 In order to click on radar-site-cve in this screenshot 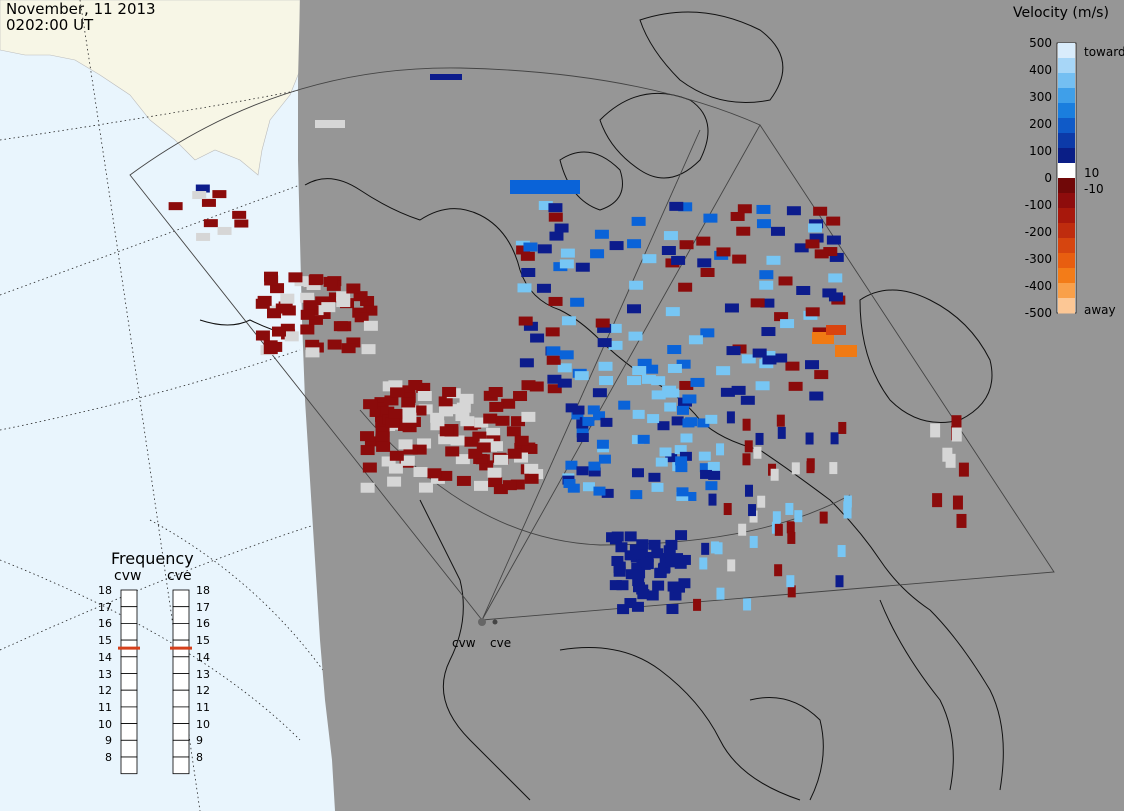, I will do `click(495, 622)`.